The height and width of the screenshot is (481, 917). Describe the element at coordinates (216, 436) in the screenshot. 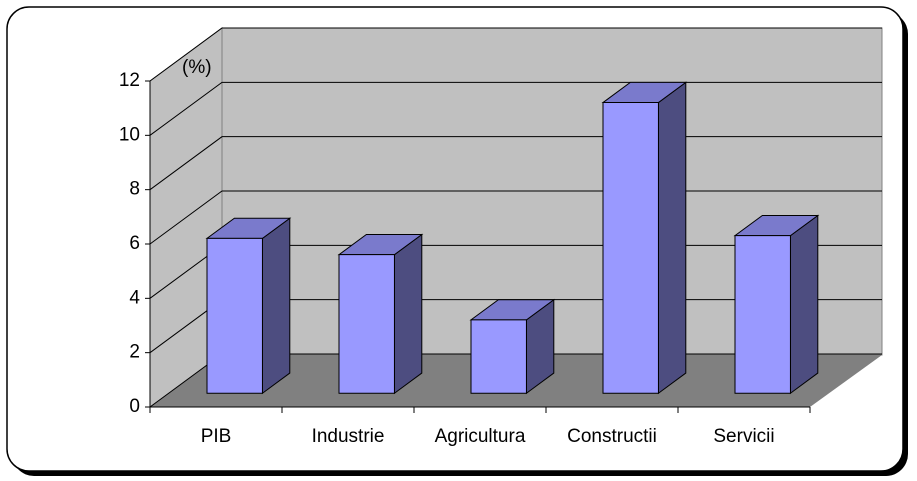

I see `x-tick-label: PIB` at that location.